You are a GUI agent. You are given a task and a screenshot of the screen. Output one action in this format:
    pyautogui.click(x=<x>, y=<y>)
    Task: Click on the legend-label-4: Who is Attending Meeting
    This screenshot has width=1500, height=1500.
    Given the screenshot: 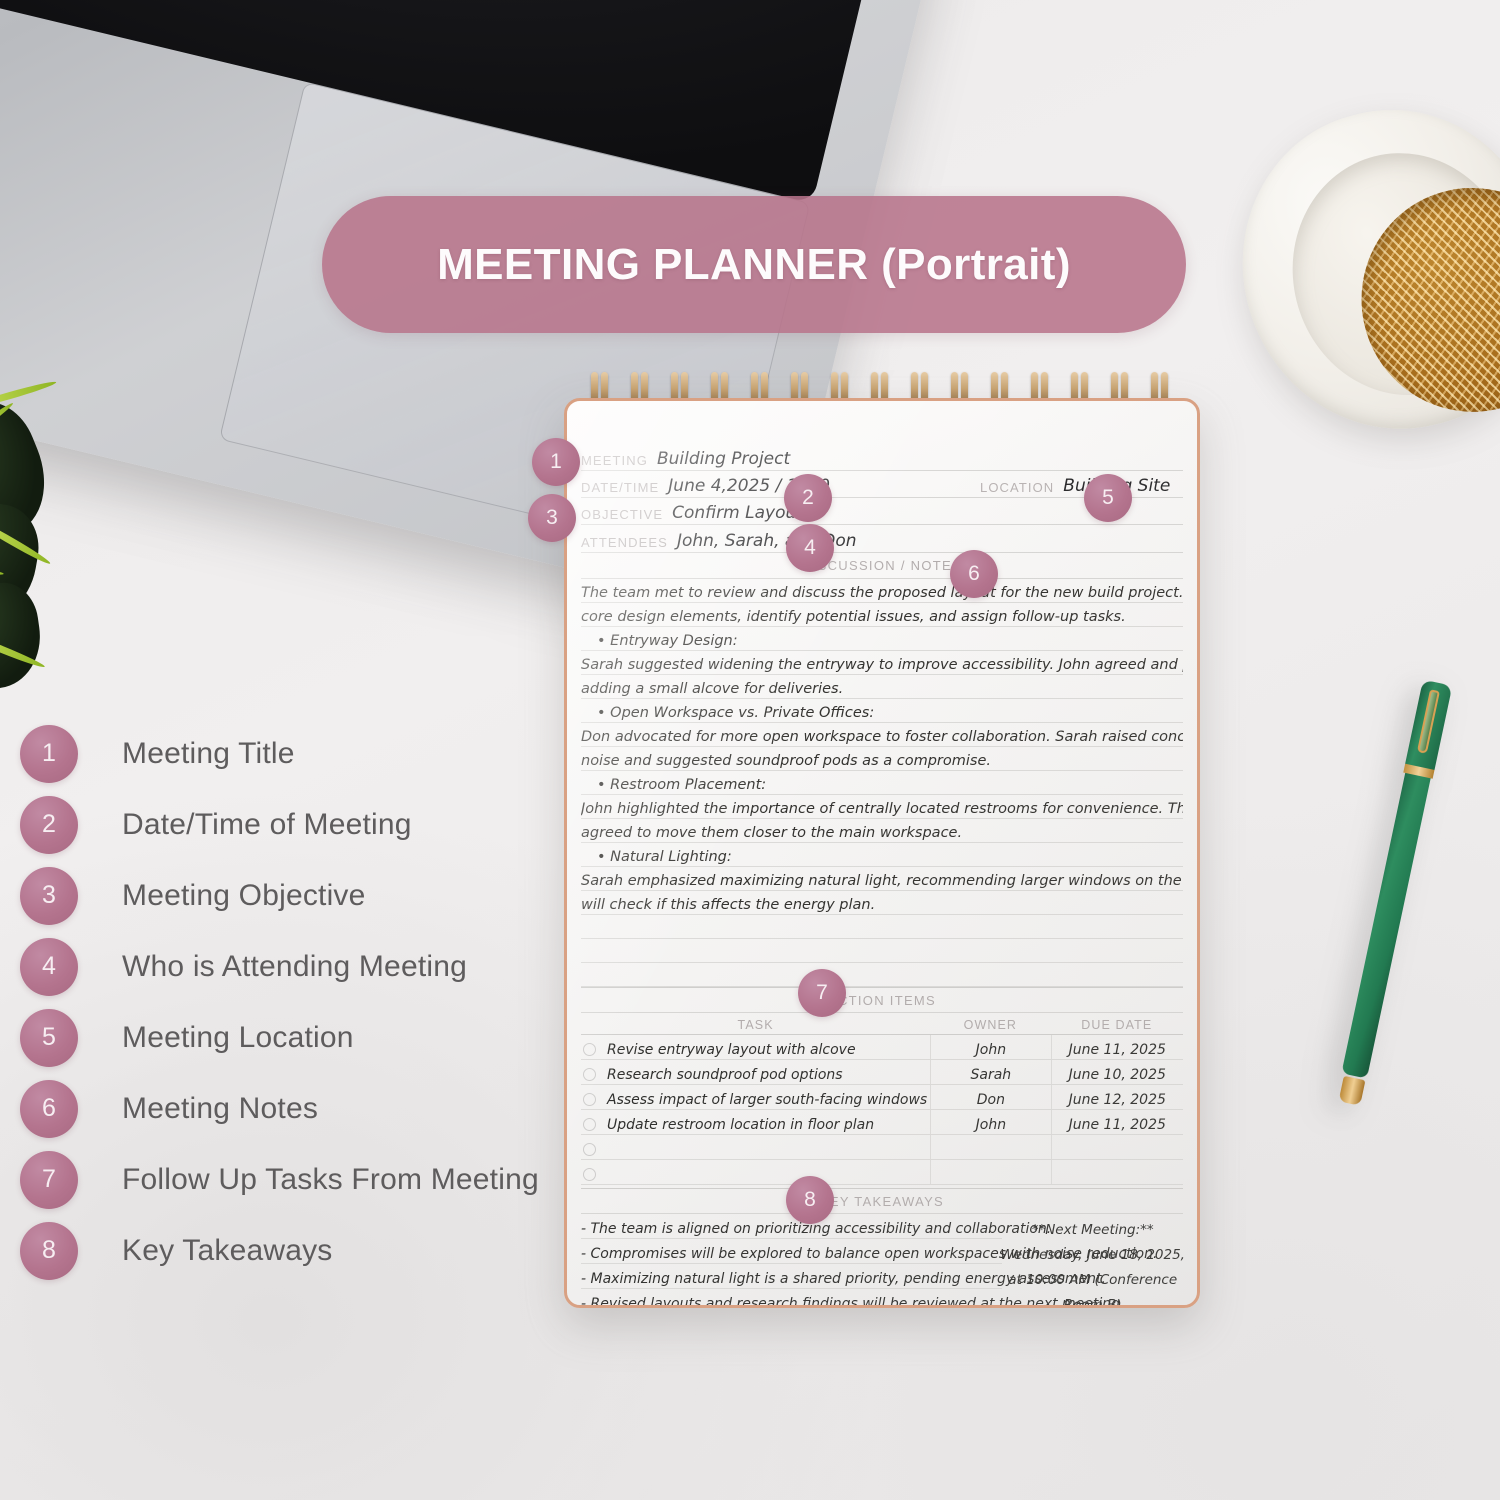 What is the action you would take?
    pyautogui.click(x=294, y=966)
    